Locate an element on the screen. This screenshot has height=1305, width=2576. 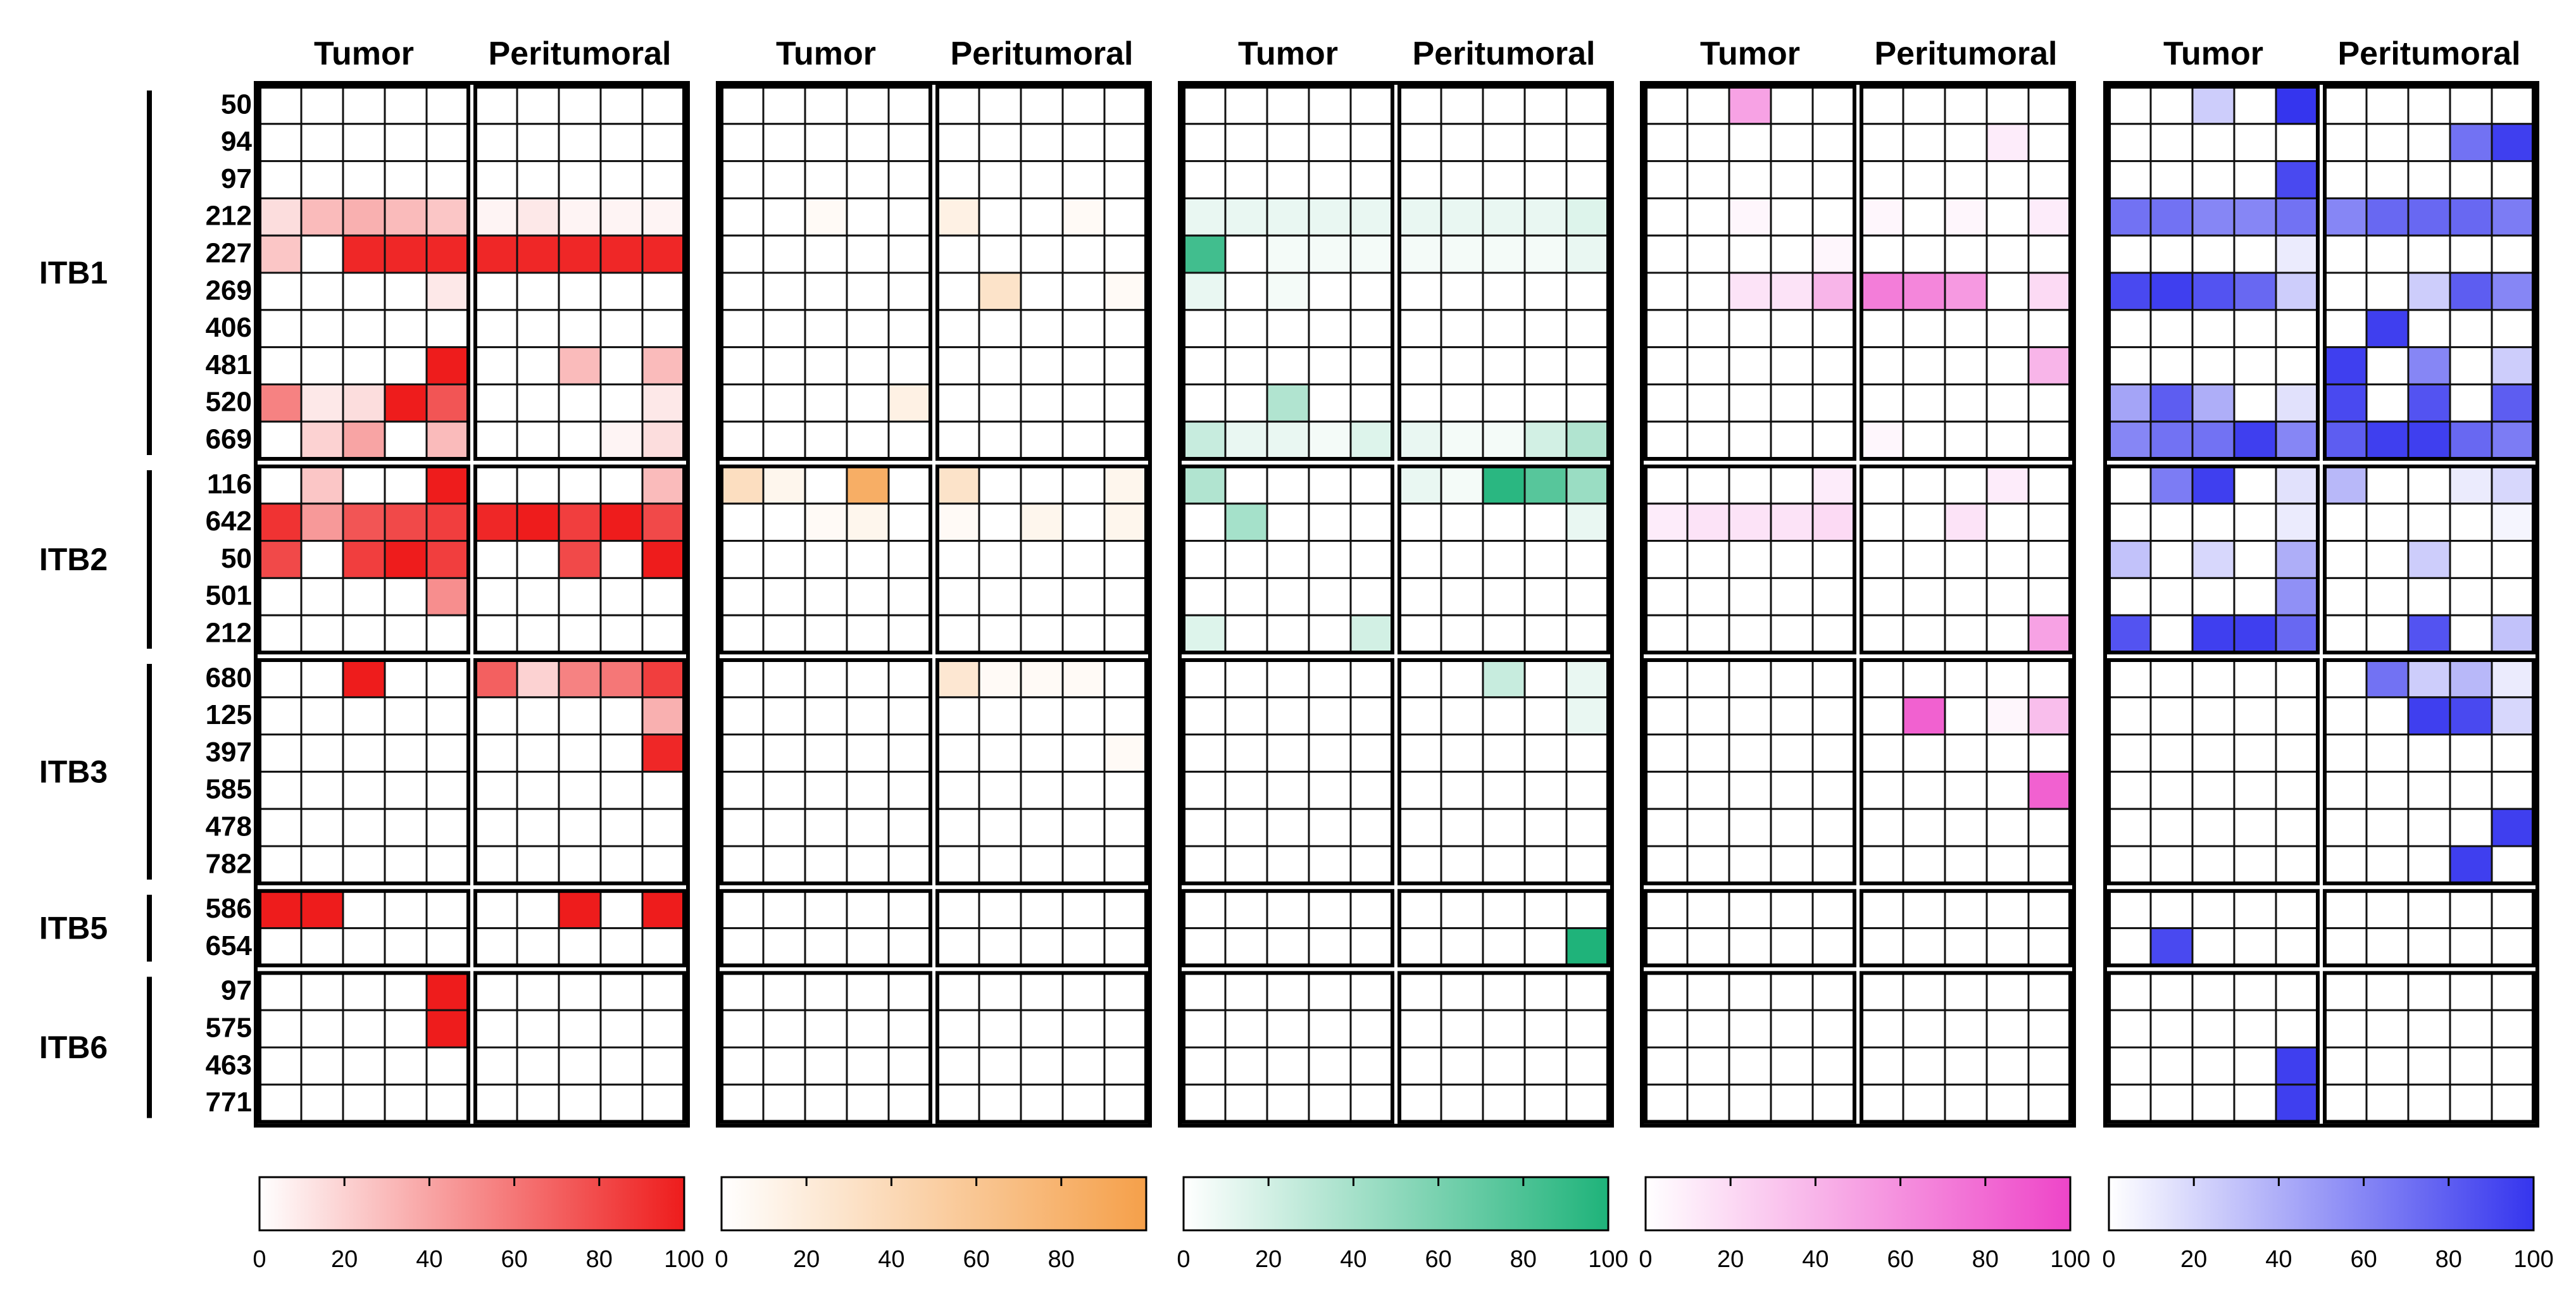
colorbar-tick-label: 80 is located at coordinates (599, 1259).